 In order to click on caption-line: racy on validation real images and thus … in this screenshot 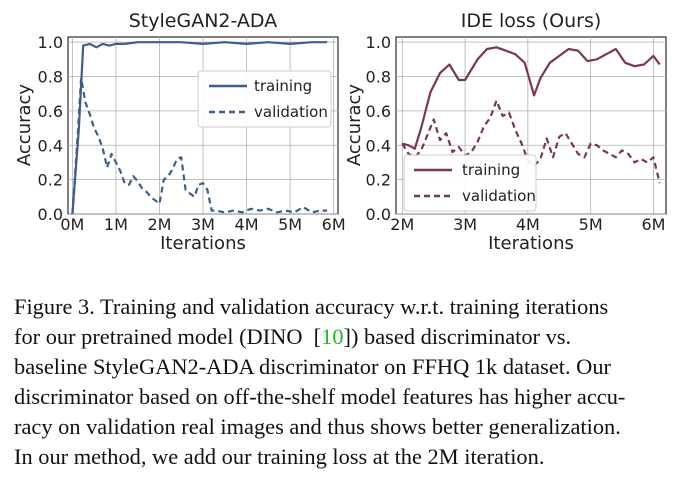, I will do `click(317, 426)`.